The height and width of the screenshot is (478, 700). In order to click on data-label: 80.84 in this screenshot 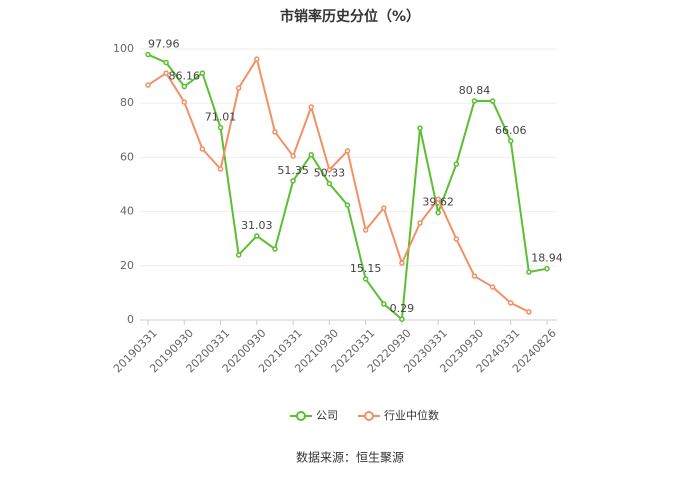, I will do `click(475, 90)`.